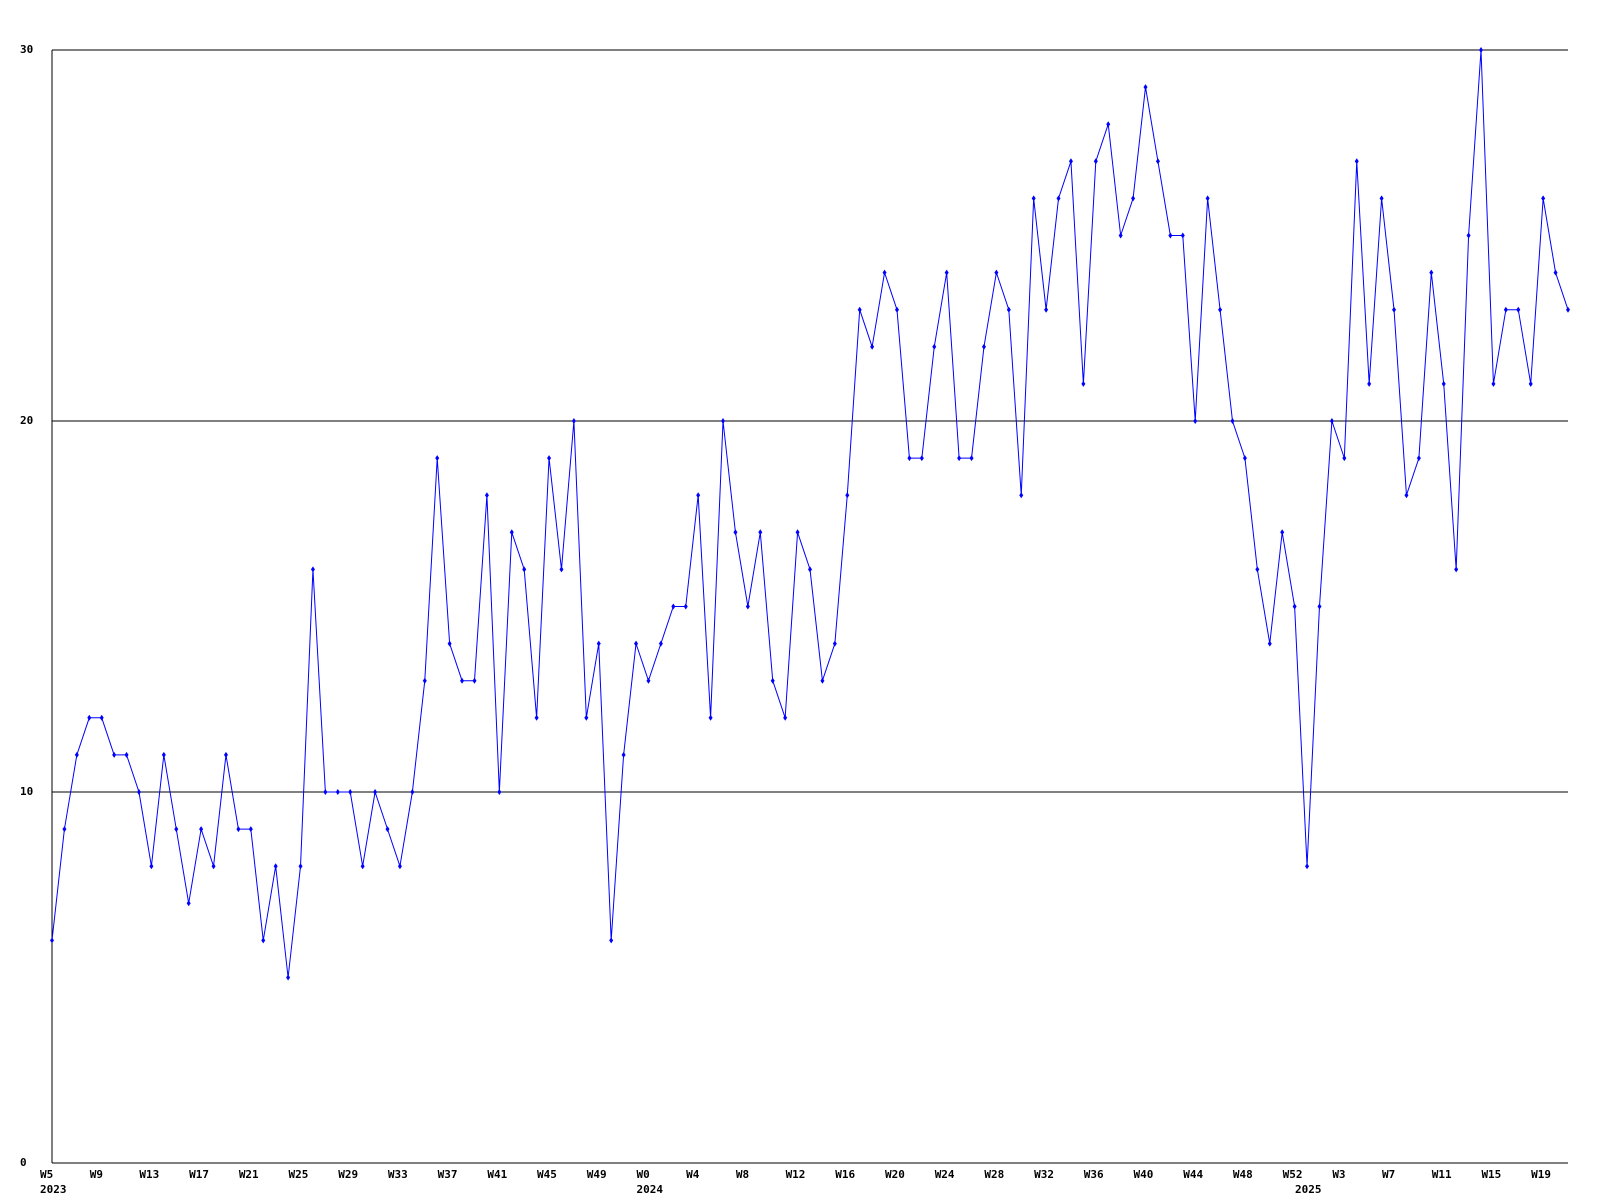 The height and width of the screenshot is (1200, 1600). What do you see at coordinates (448, 1174) in the screenshot?
I see `x-tick-label: W37` at bounding box center [448, 1174].